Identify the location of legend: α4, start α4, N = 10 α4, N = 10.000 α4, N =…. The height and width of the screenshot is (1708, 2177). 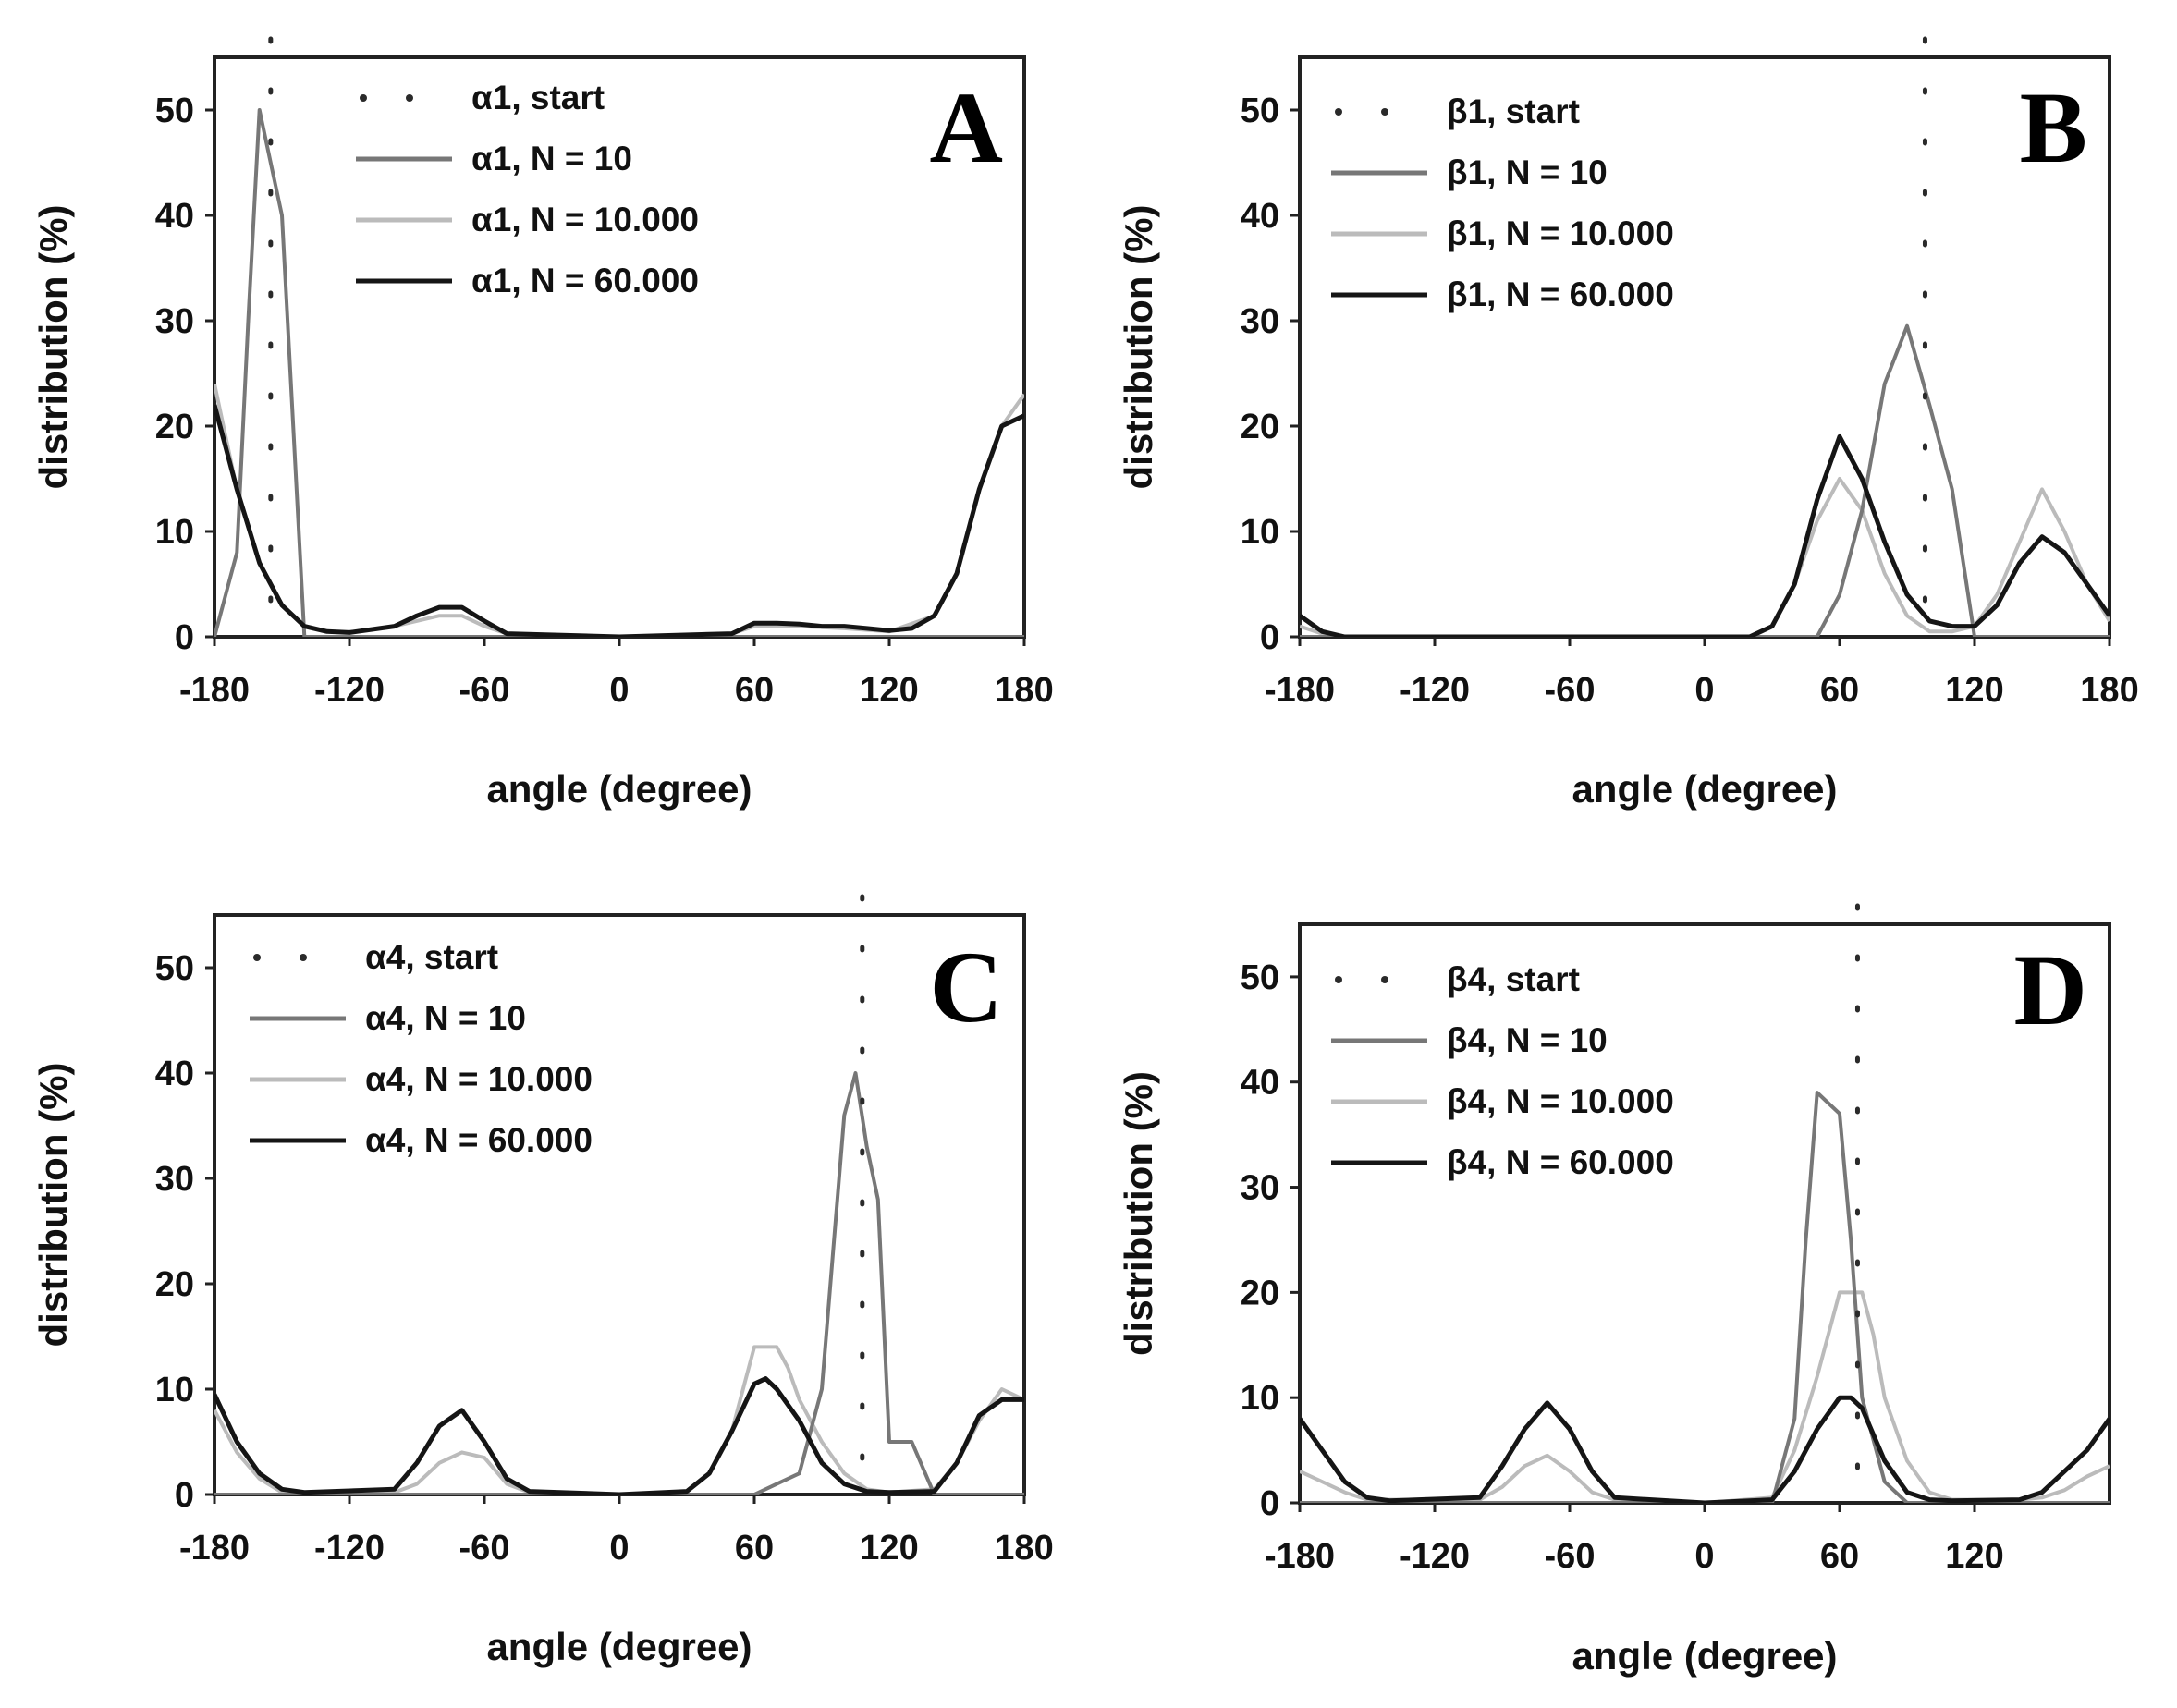
(422, 1048).